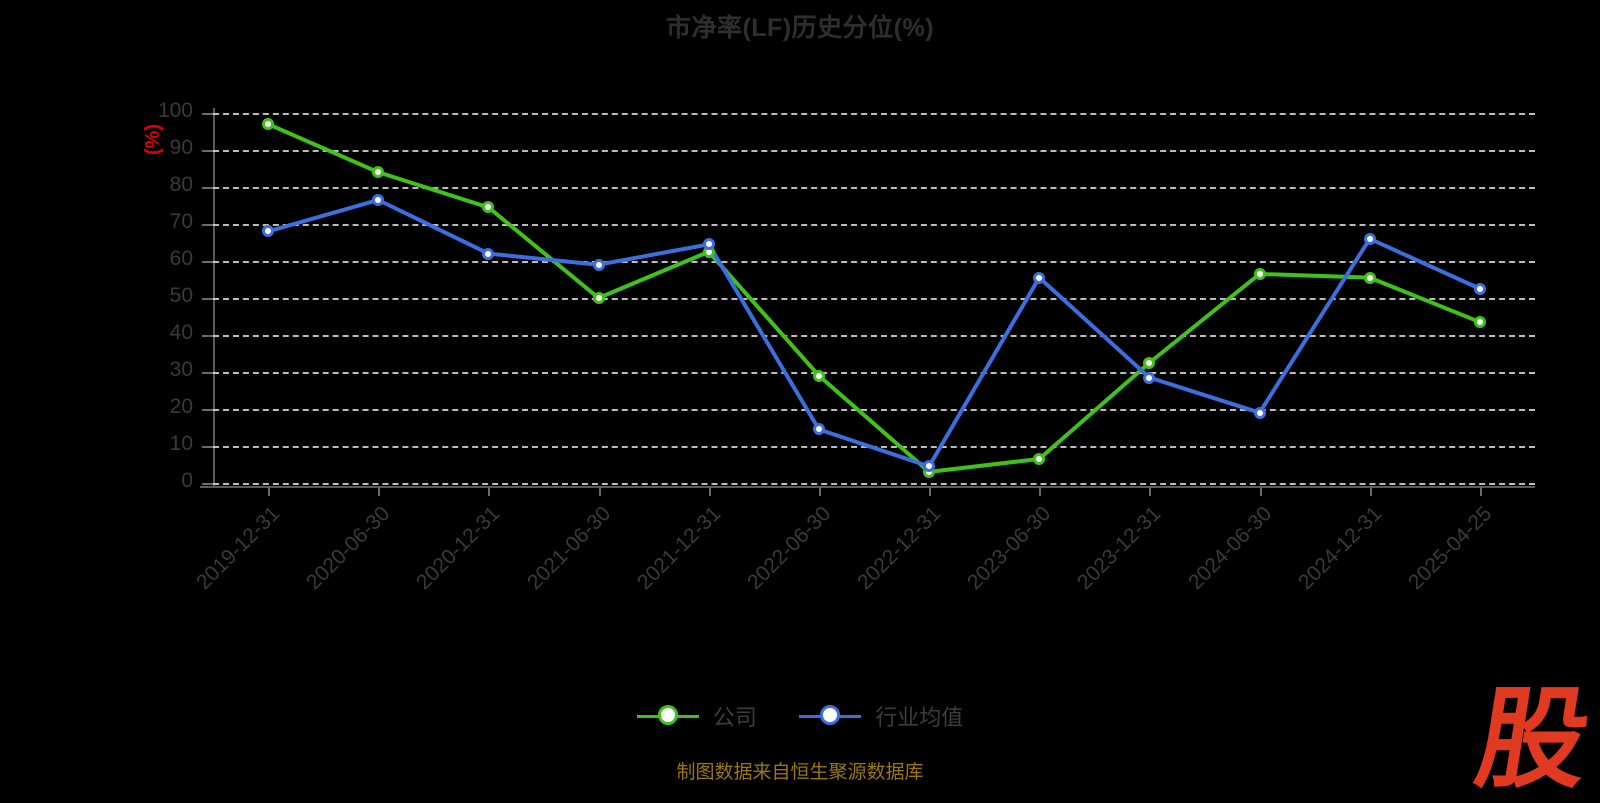 This screenshot has height=803, width=1600. What do you see at coordinates (458, 548) in the screenshot?
I see `x-tick-label: 2020-12-31` at bounding box center [458, 548].